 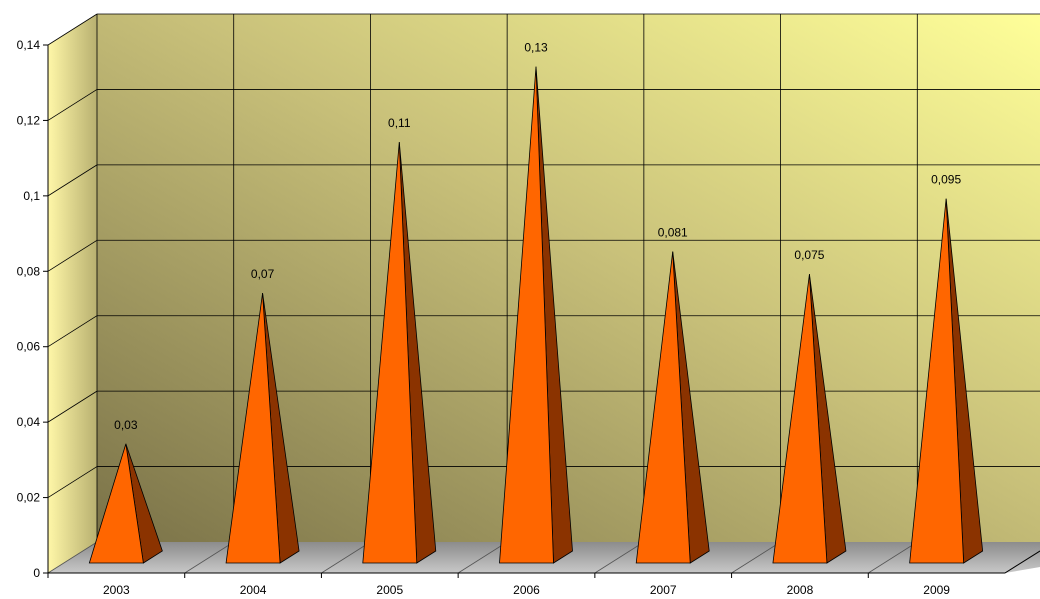 I want to click on y-tick-label: 0,06, so click(x=29, y=347).